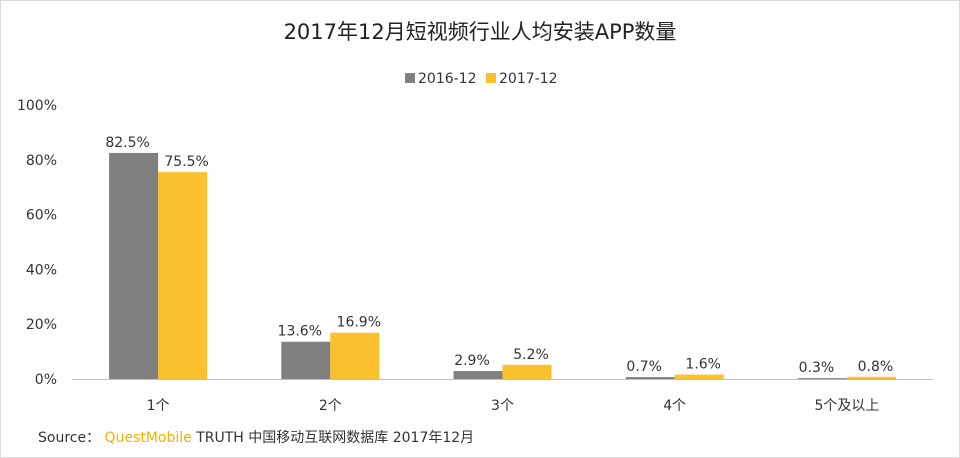  What do you see at coordinates (46, 380) in the screenshot?
I see `y-tick-label: 0%` at bounding box center [46, 380].